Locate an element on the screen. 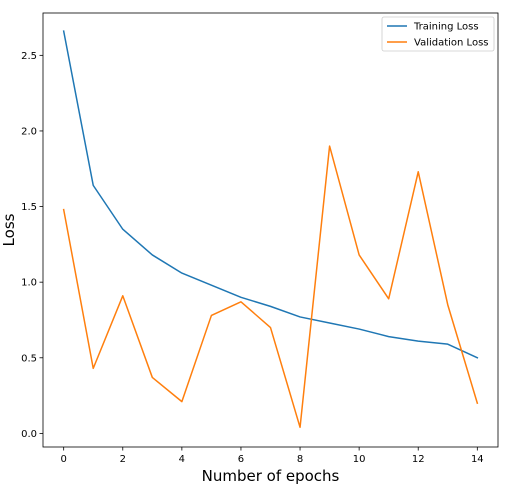 The height and width of the screenshot is (494, 521). y-tick-label: 0.5 is located at coordinates (29, 358).